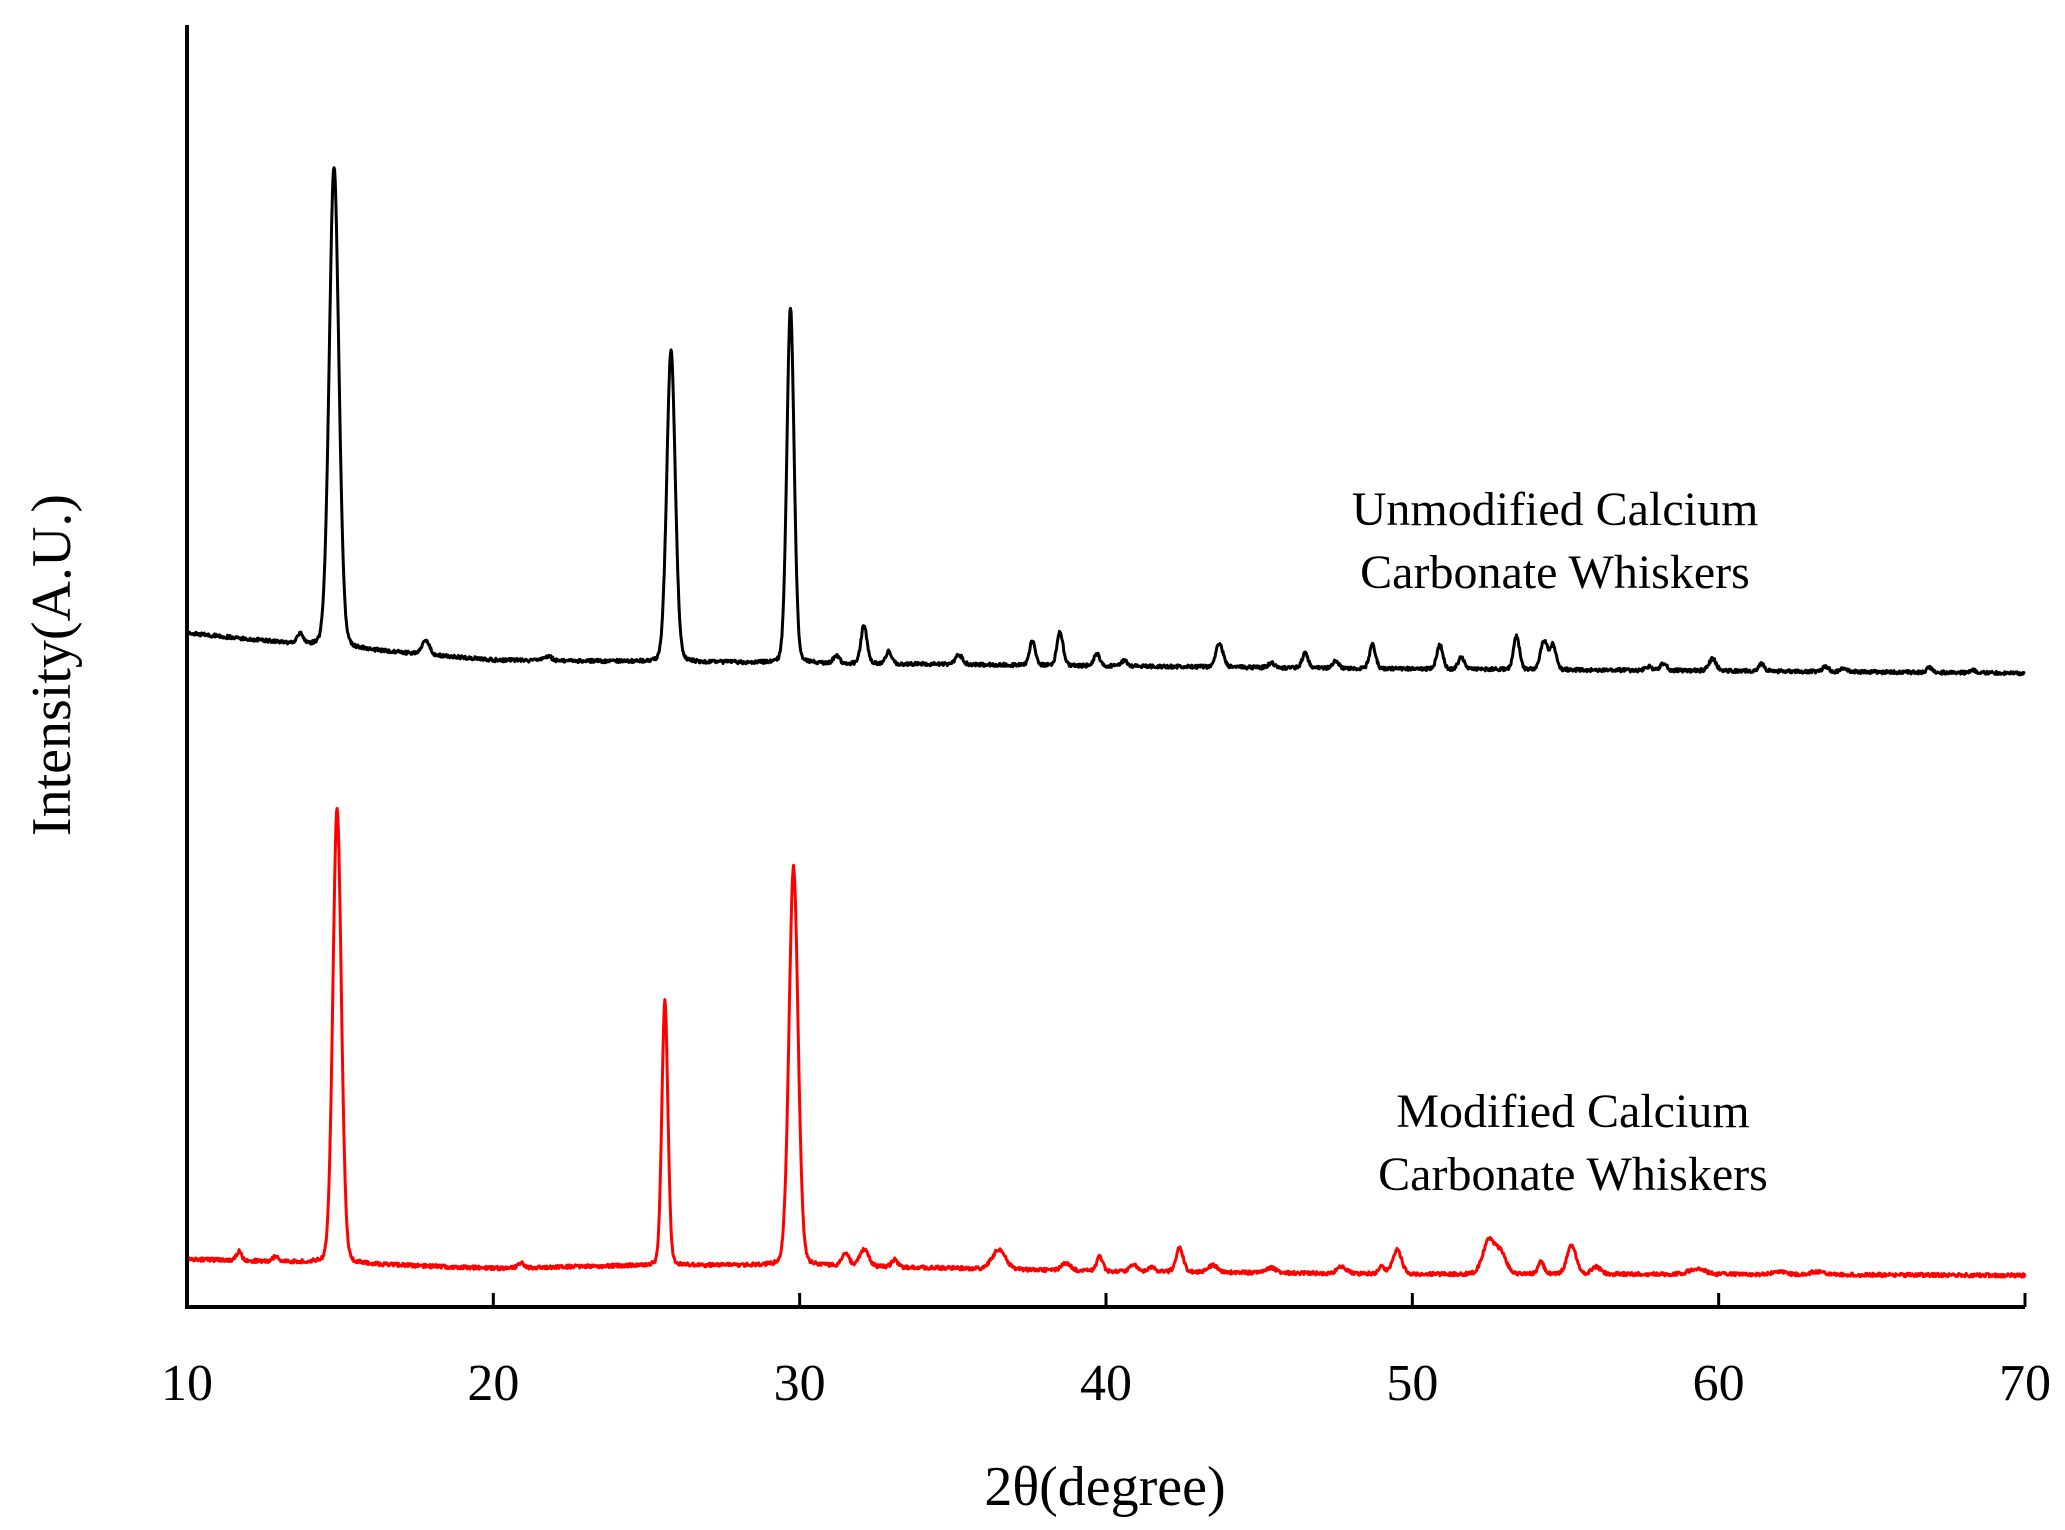  I want to click on x-tick-label: 60, so click(1719, 1383).